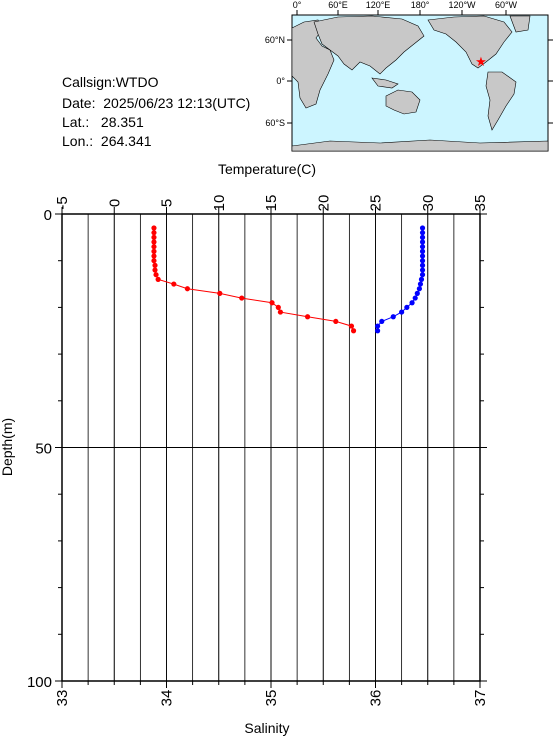 Image resolution: width=553 pixels, height=736 pixels. I want to click on longitude-line: Lon.: 264.341, so click(107, 141).